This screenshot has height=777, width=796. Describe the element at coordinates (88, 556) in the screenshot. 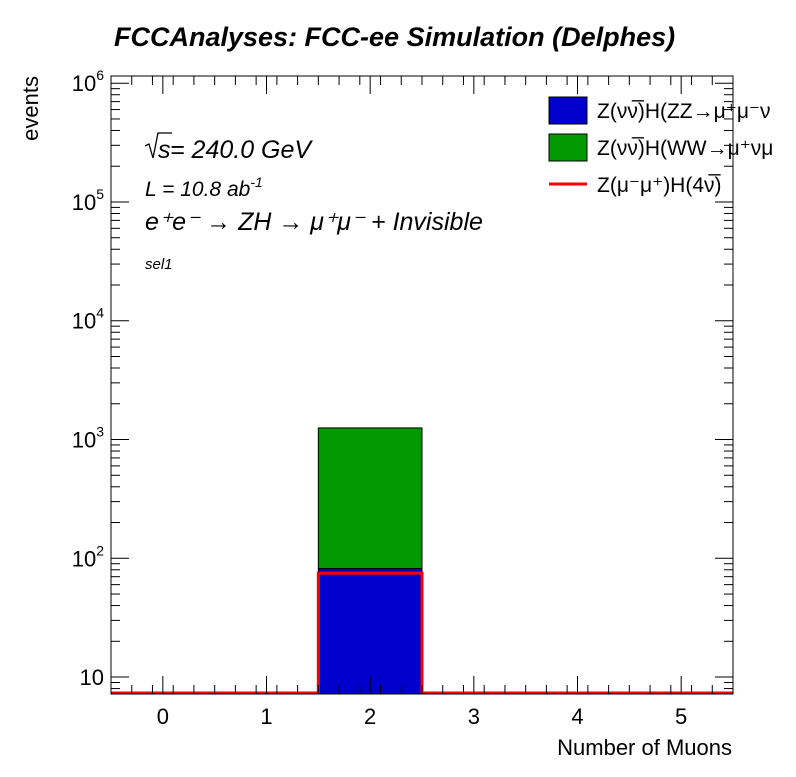

I see `y-tick-label-1: 10²` at that location.